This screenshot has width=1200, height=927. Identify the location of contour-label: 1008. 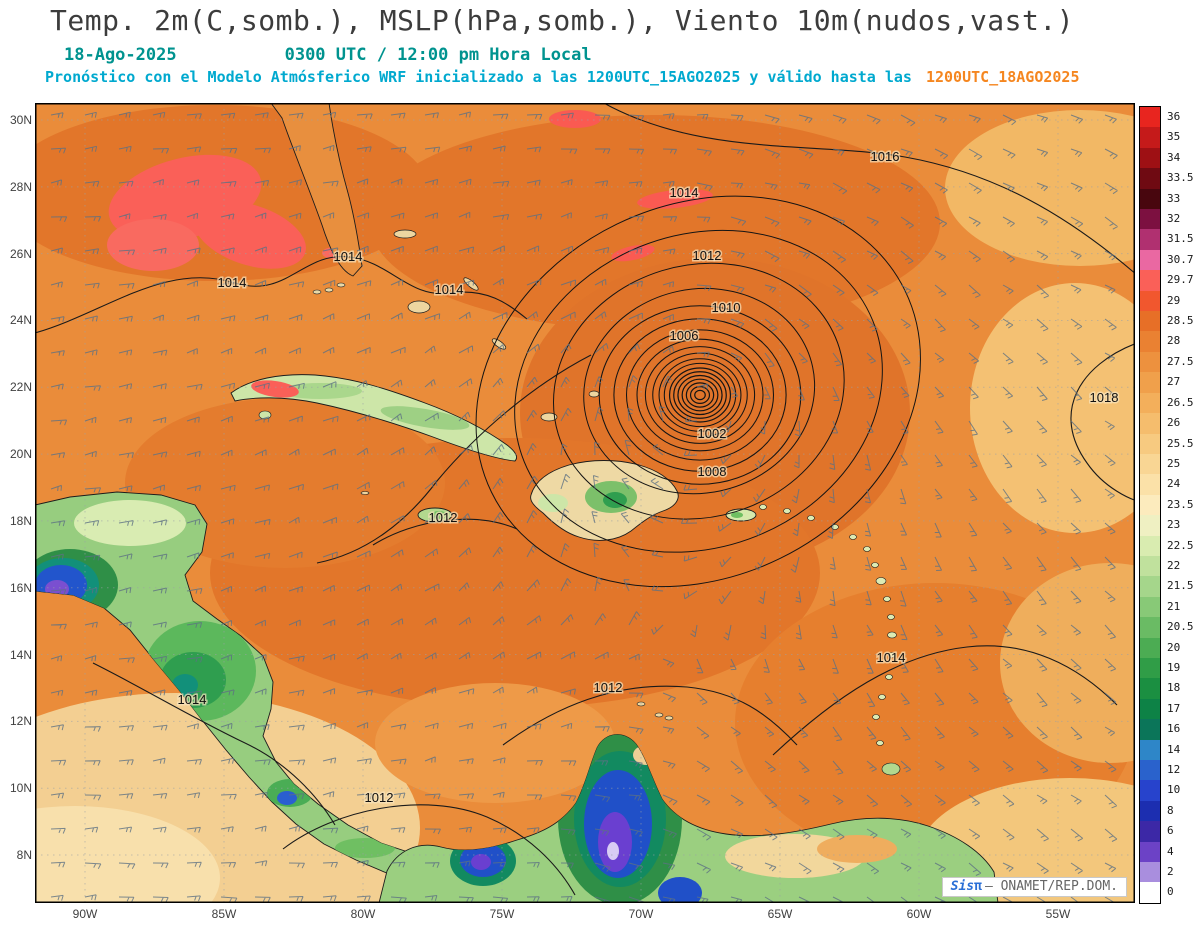
(712, 471).